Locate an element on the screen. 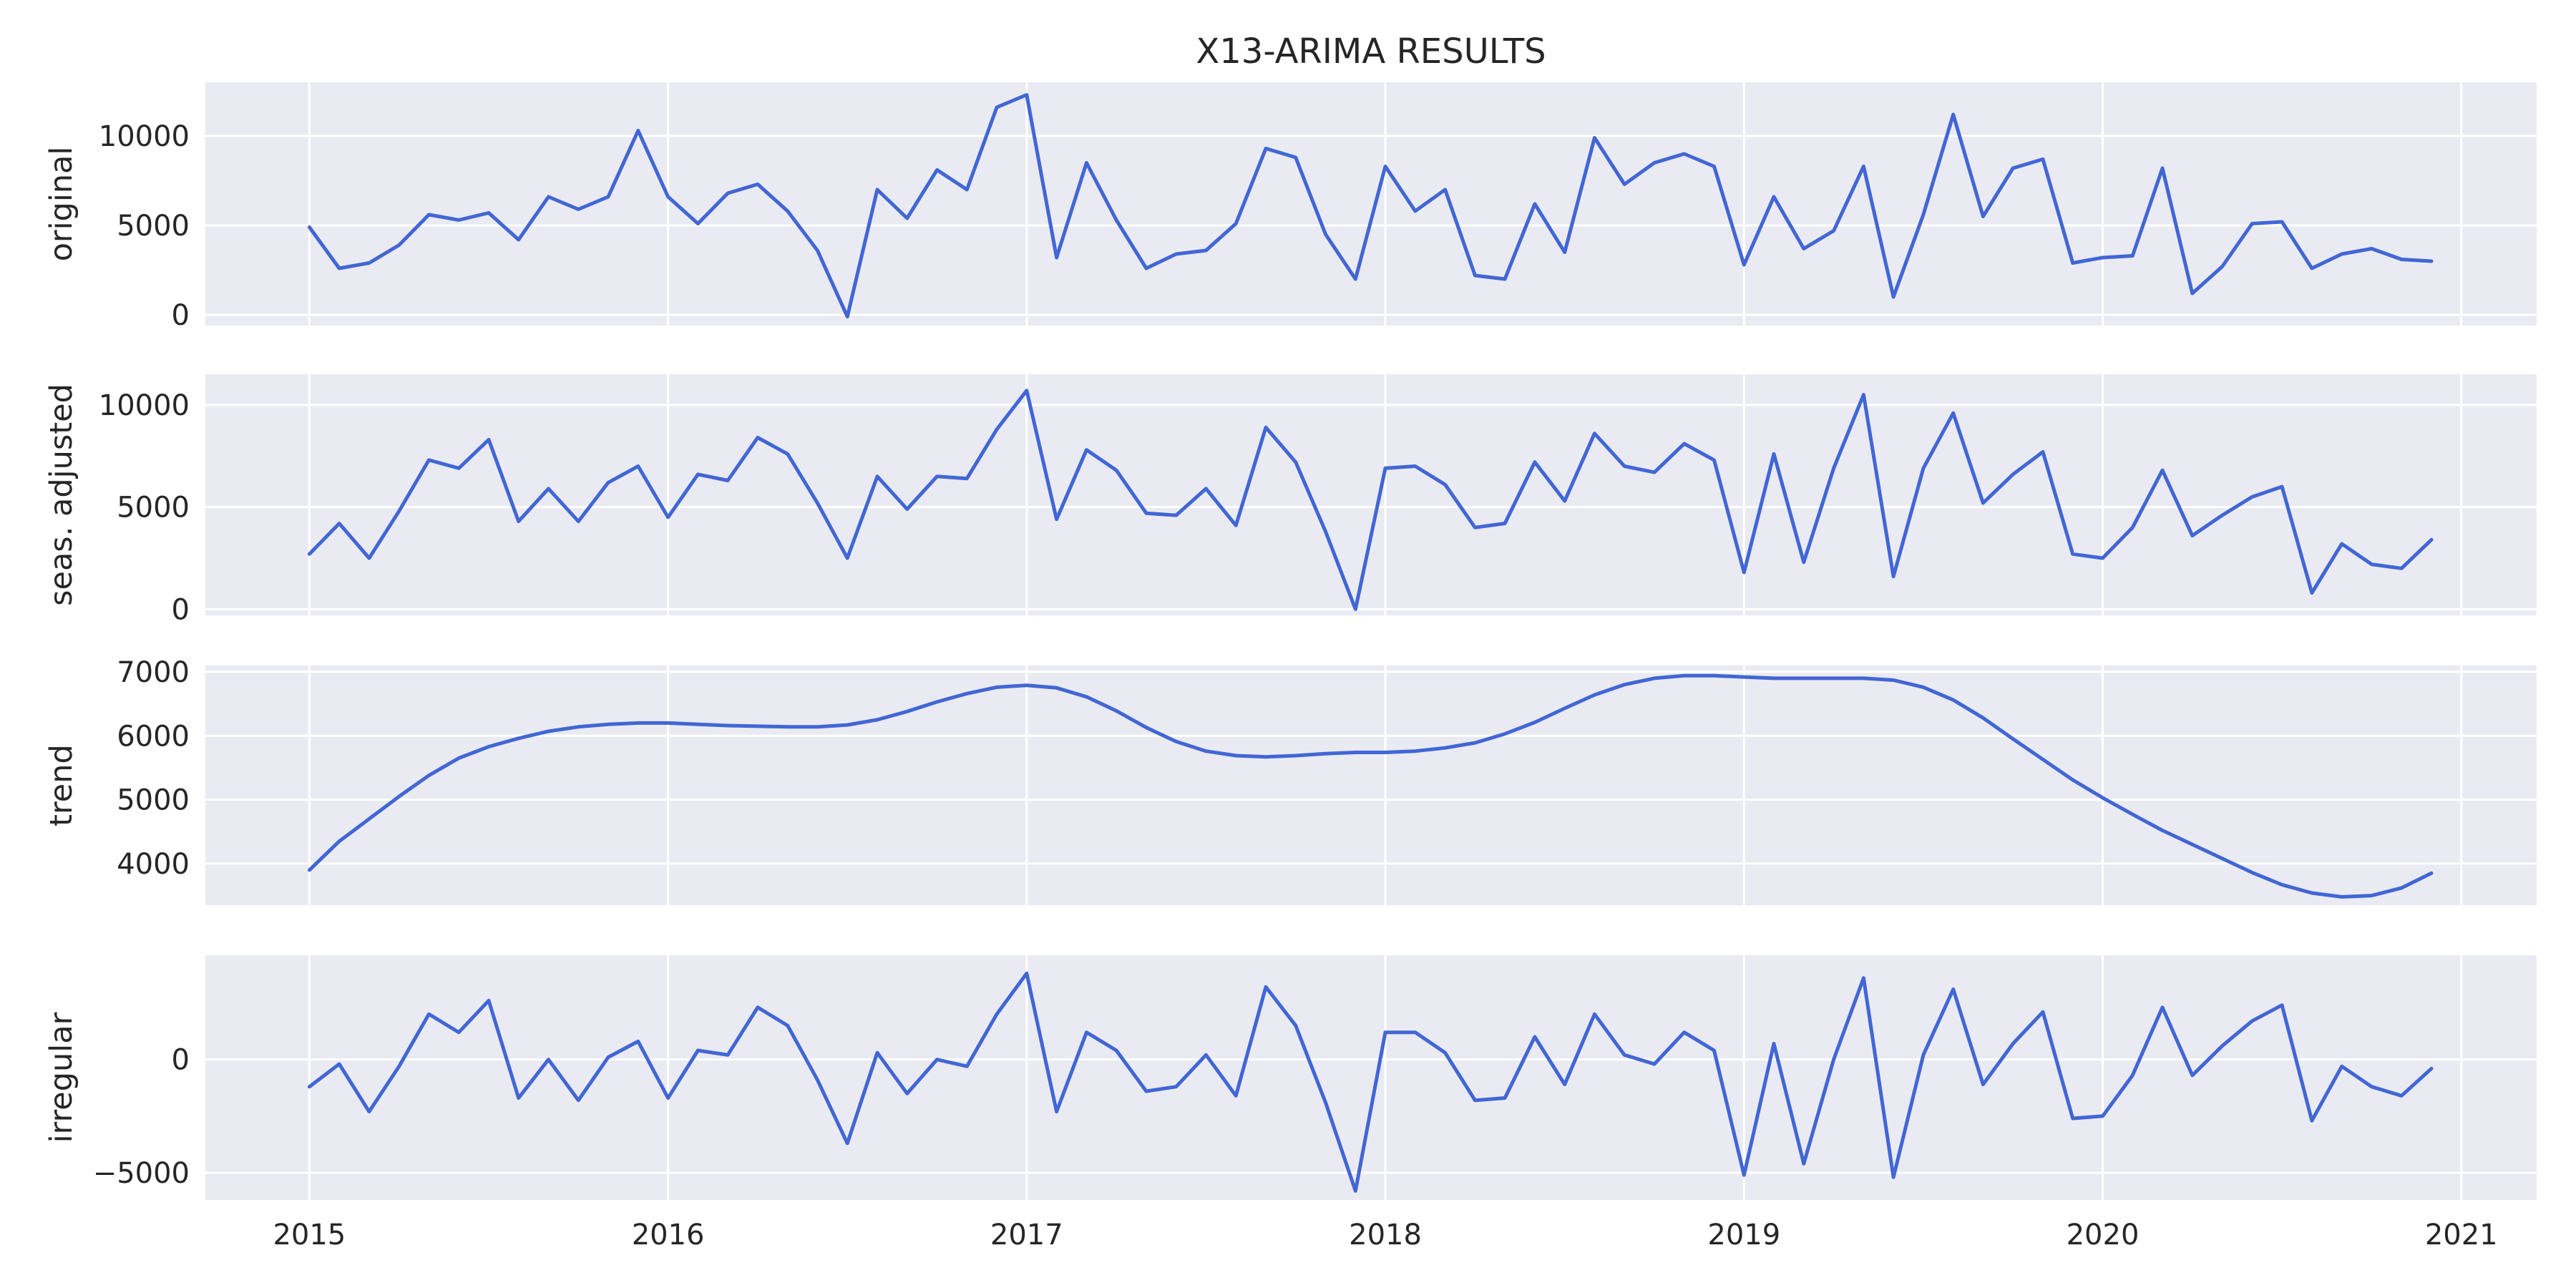 This screenshot has height=1288, width=2576. x-tick-label: 2017 is located at coordinates (1026, 1235).